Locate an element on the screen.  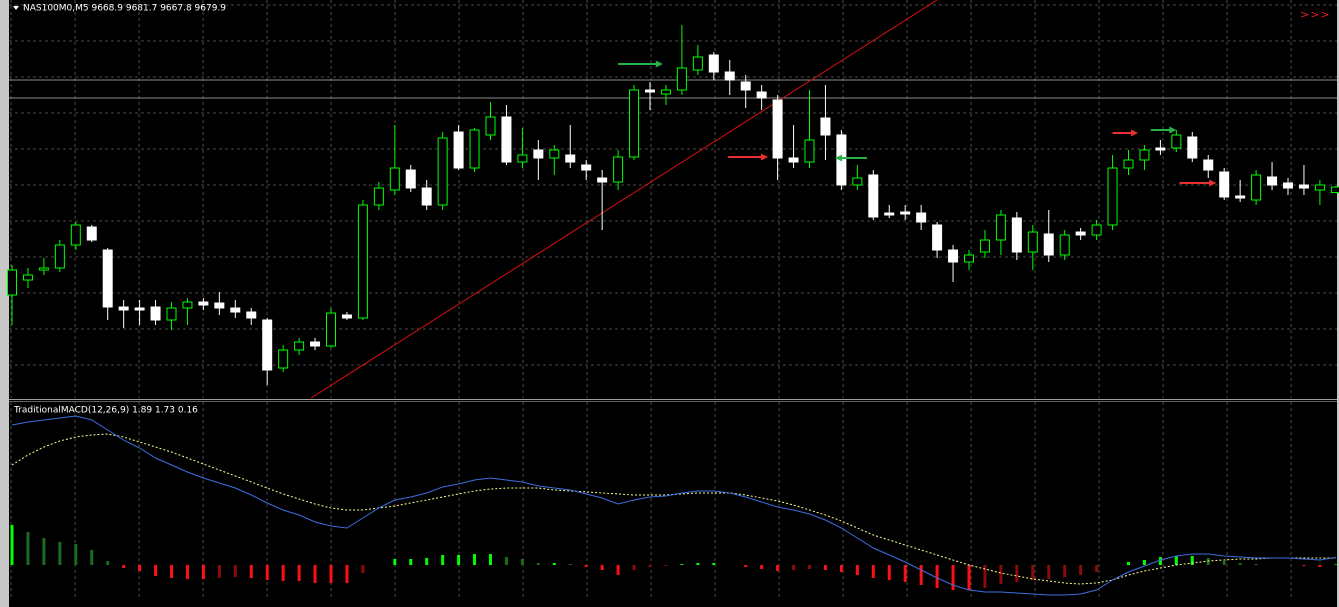
scroll-marker: >>> is located at coordinates (1315, 14).